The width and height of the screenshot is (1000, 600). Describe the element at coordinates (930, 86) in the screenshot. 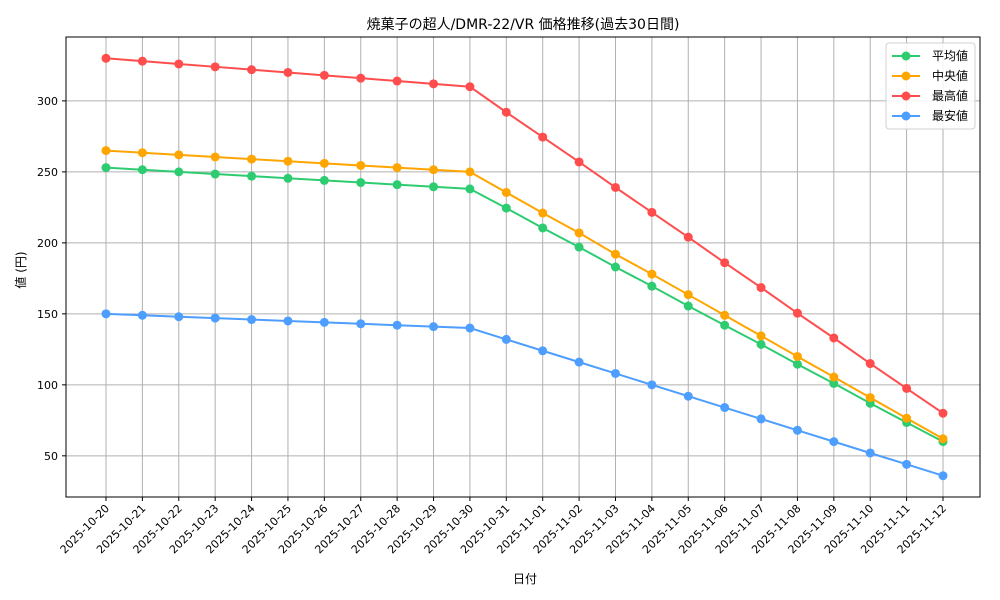

I see `legend-box` at that location.